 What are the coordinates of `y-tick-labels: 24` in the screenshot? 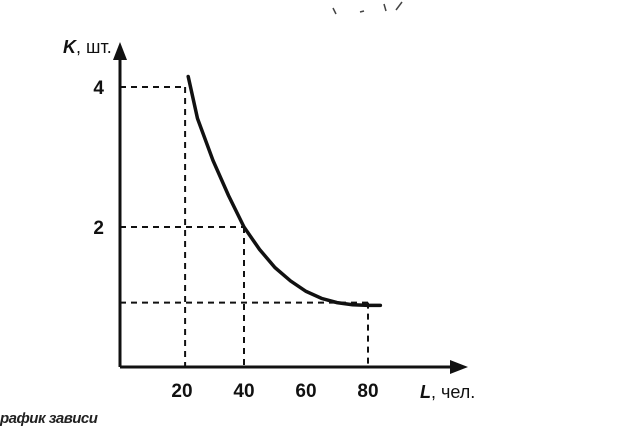 It's located at (98, 158).